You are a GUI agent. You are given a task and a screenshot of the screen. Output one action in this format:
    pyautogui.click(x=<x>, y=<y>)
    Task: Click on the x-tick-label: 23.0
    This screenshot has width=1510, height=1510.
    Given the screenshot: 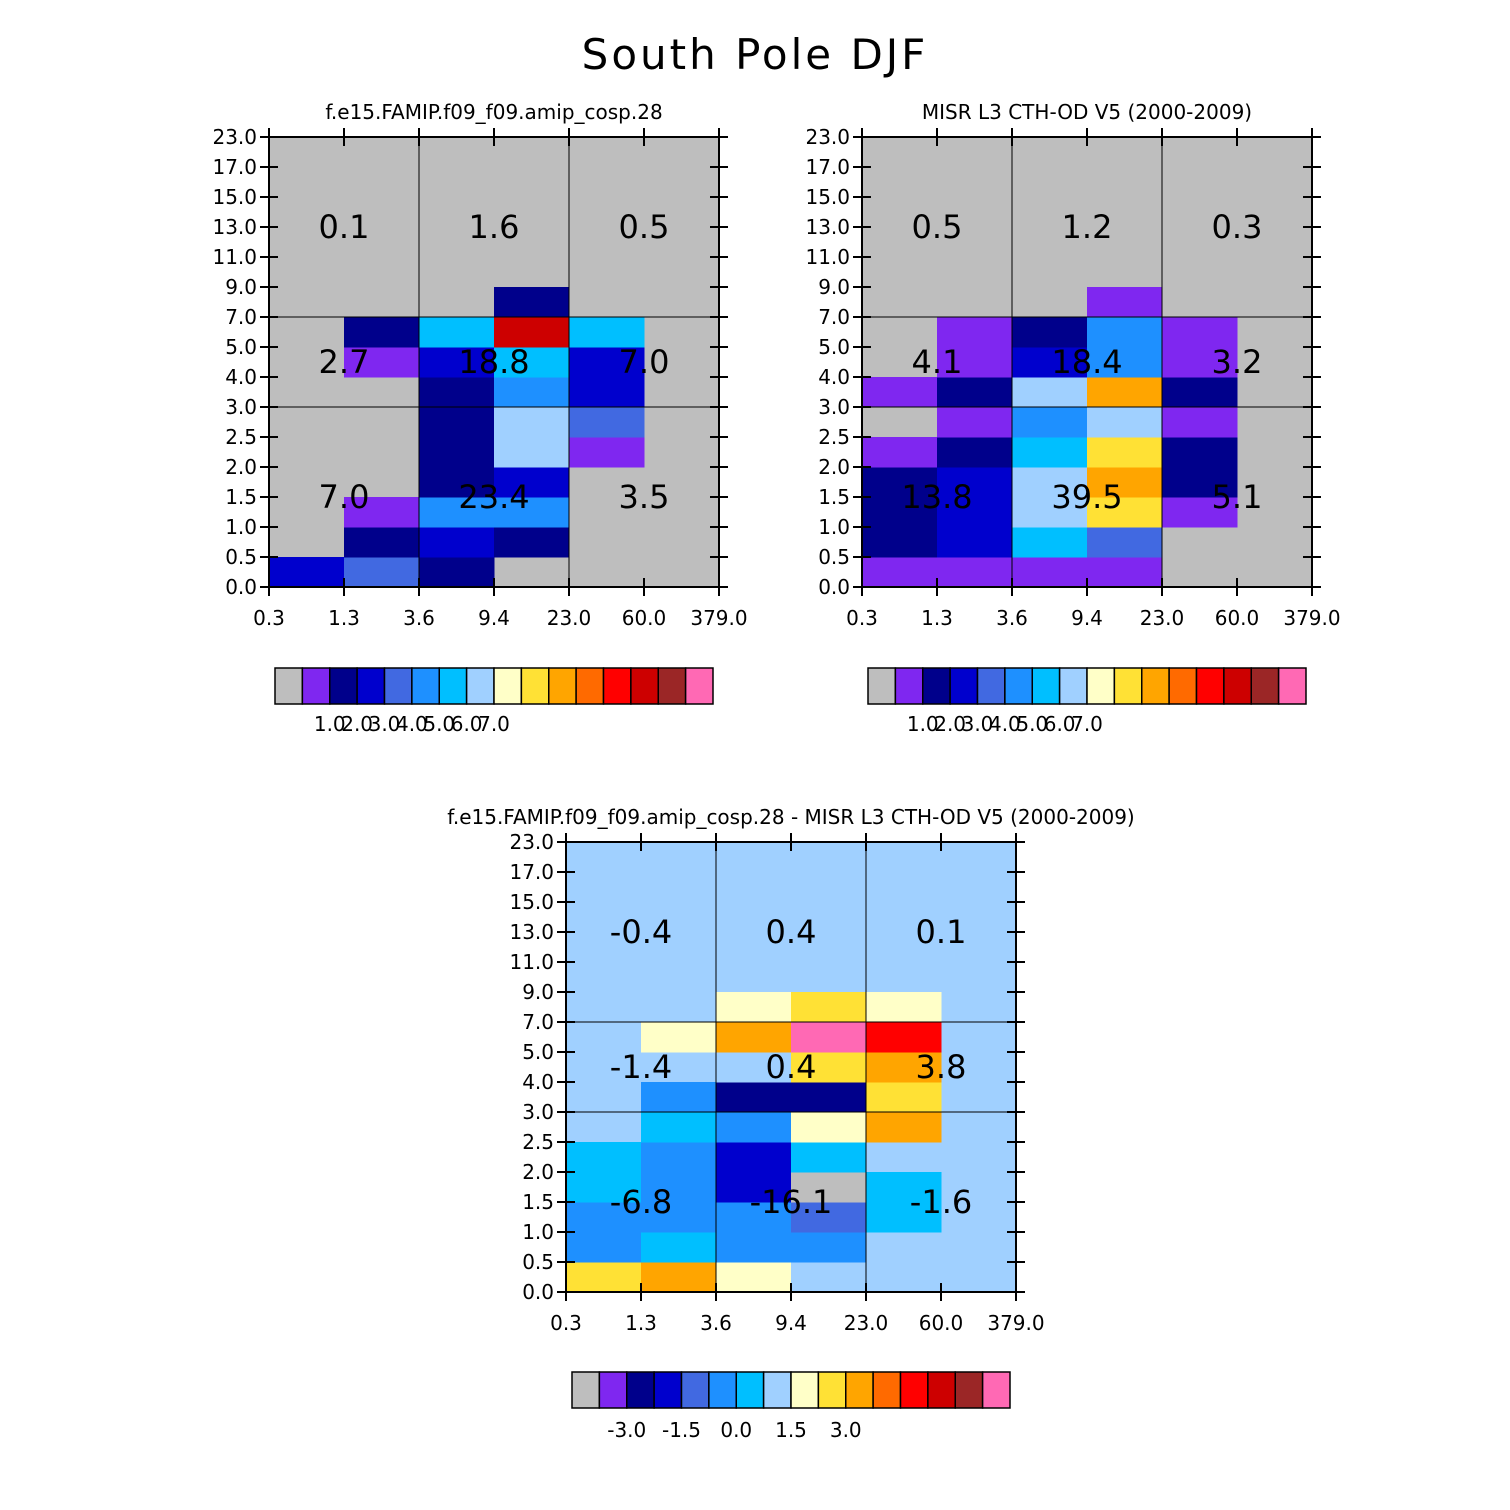 What is the action you would take?
    pyautogui.click(x=1162, y=618)
    